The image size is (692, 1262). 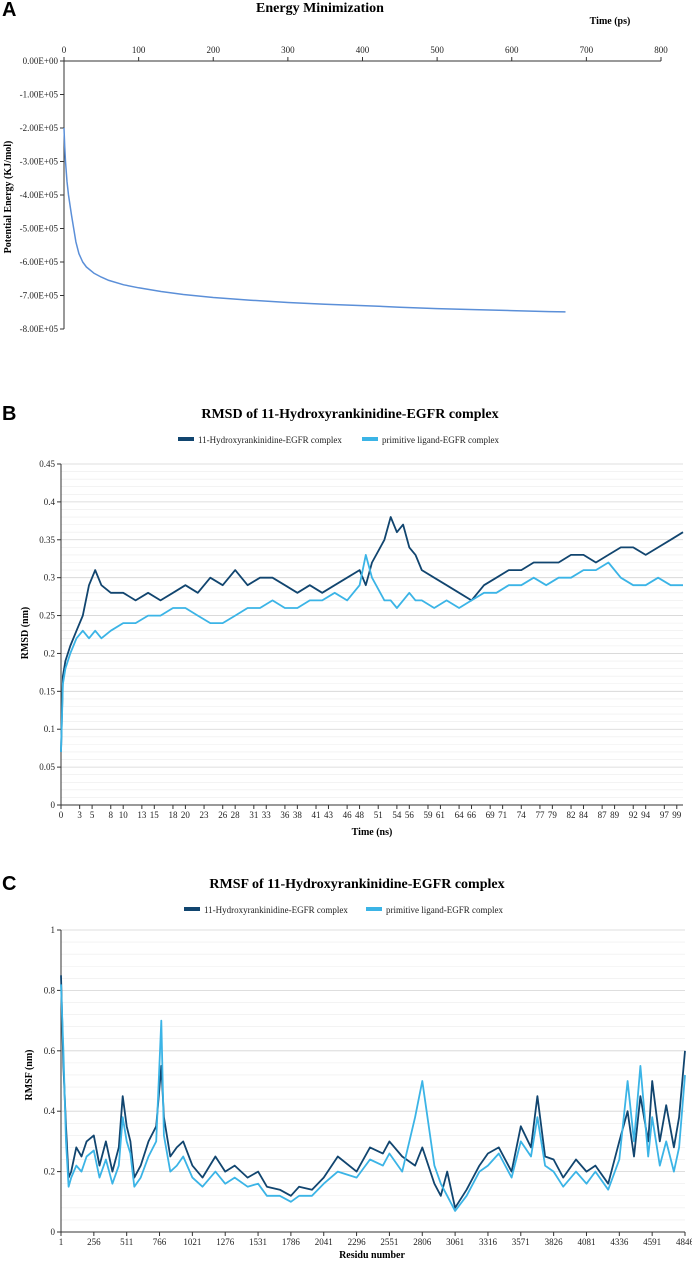 What do you see at coordinates (8, 197) in the screenshot?
I see `chart-a-ylabel: Potential Energy (KJ/mol)` at bounding box center [8, 197].